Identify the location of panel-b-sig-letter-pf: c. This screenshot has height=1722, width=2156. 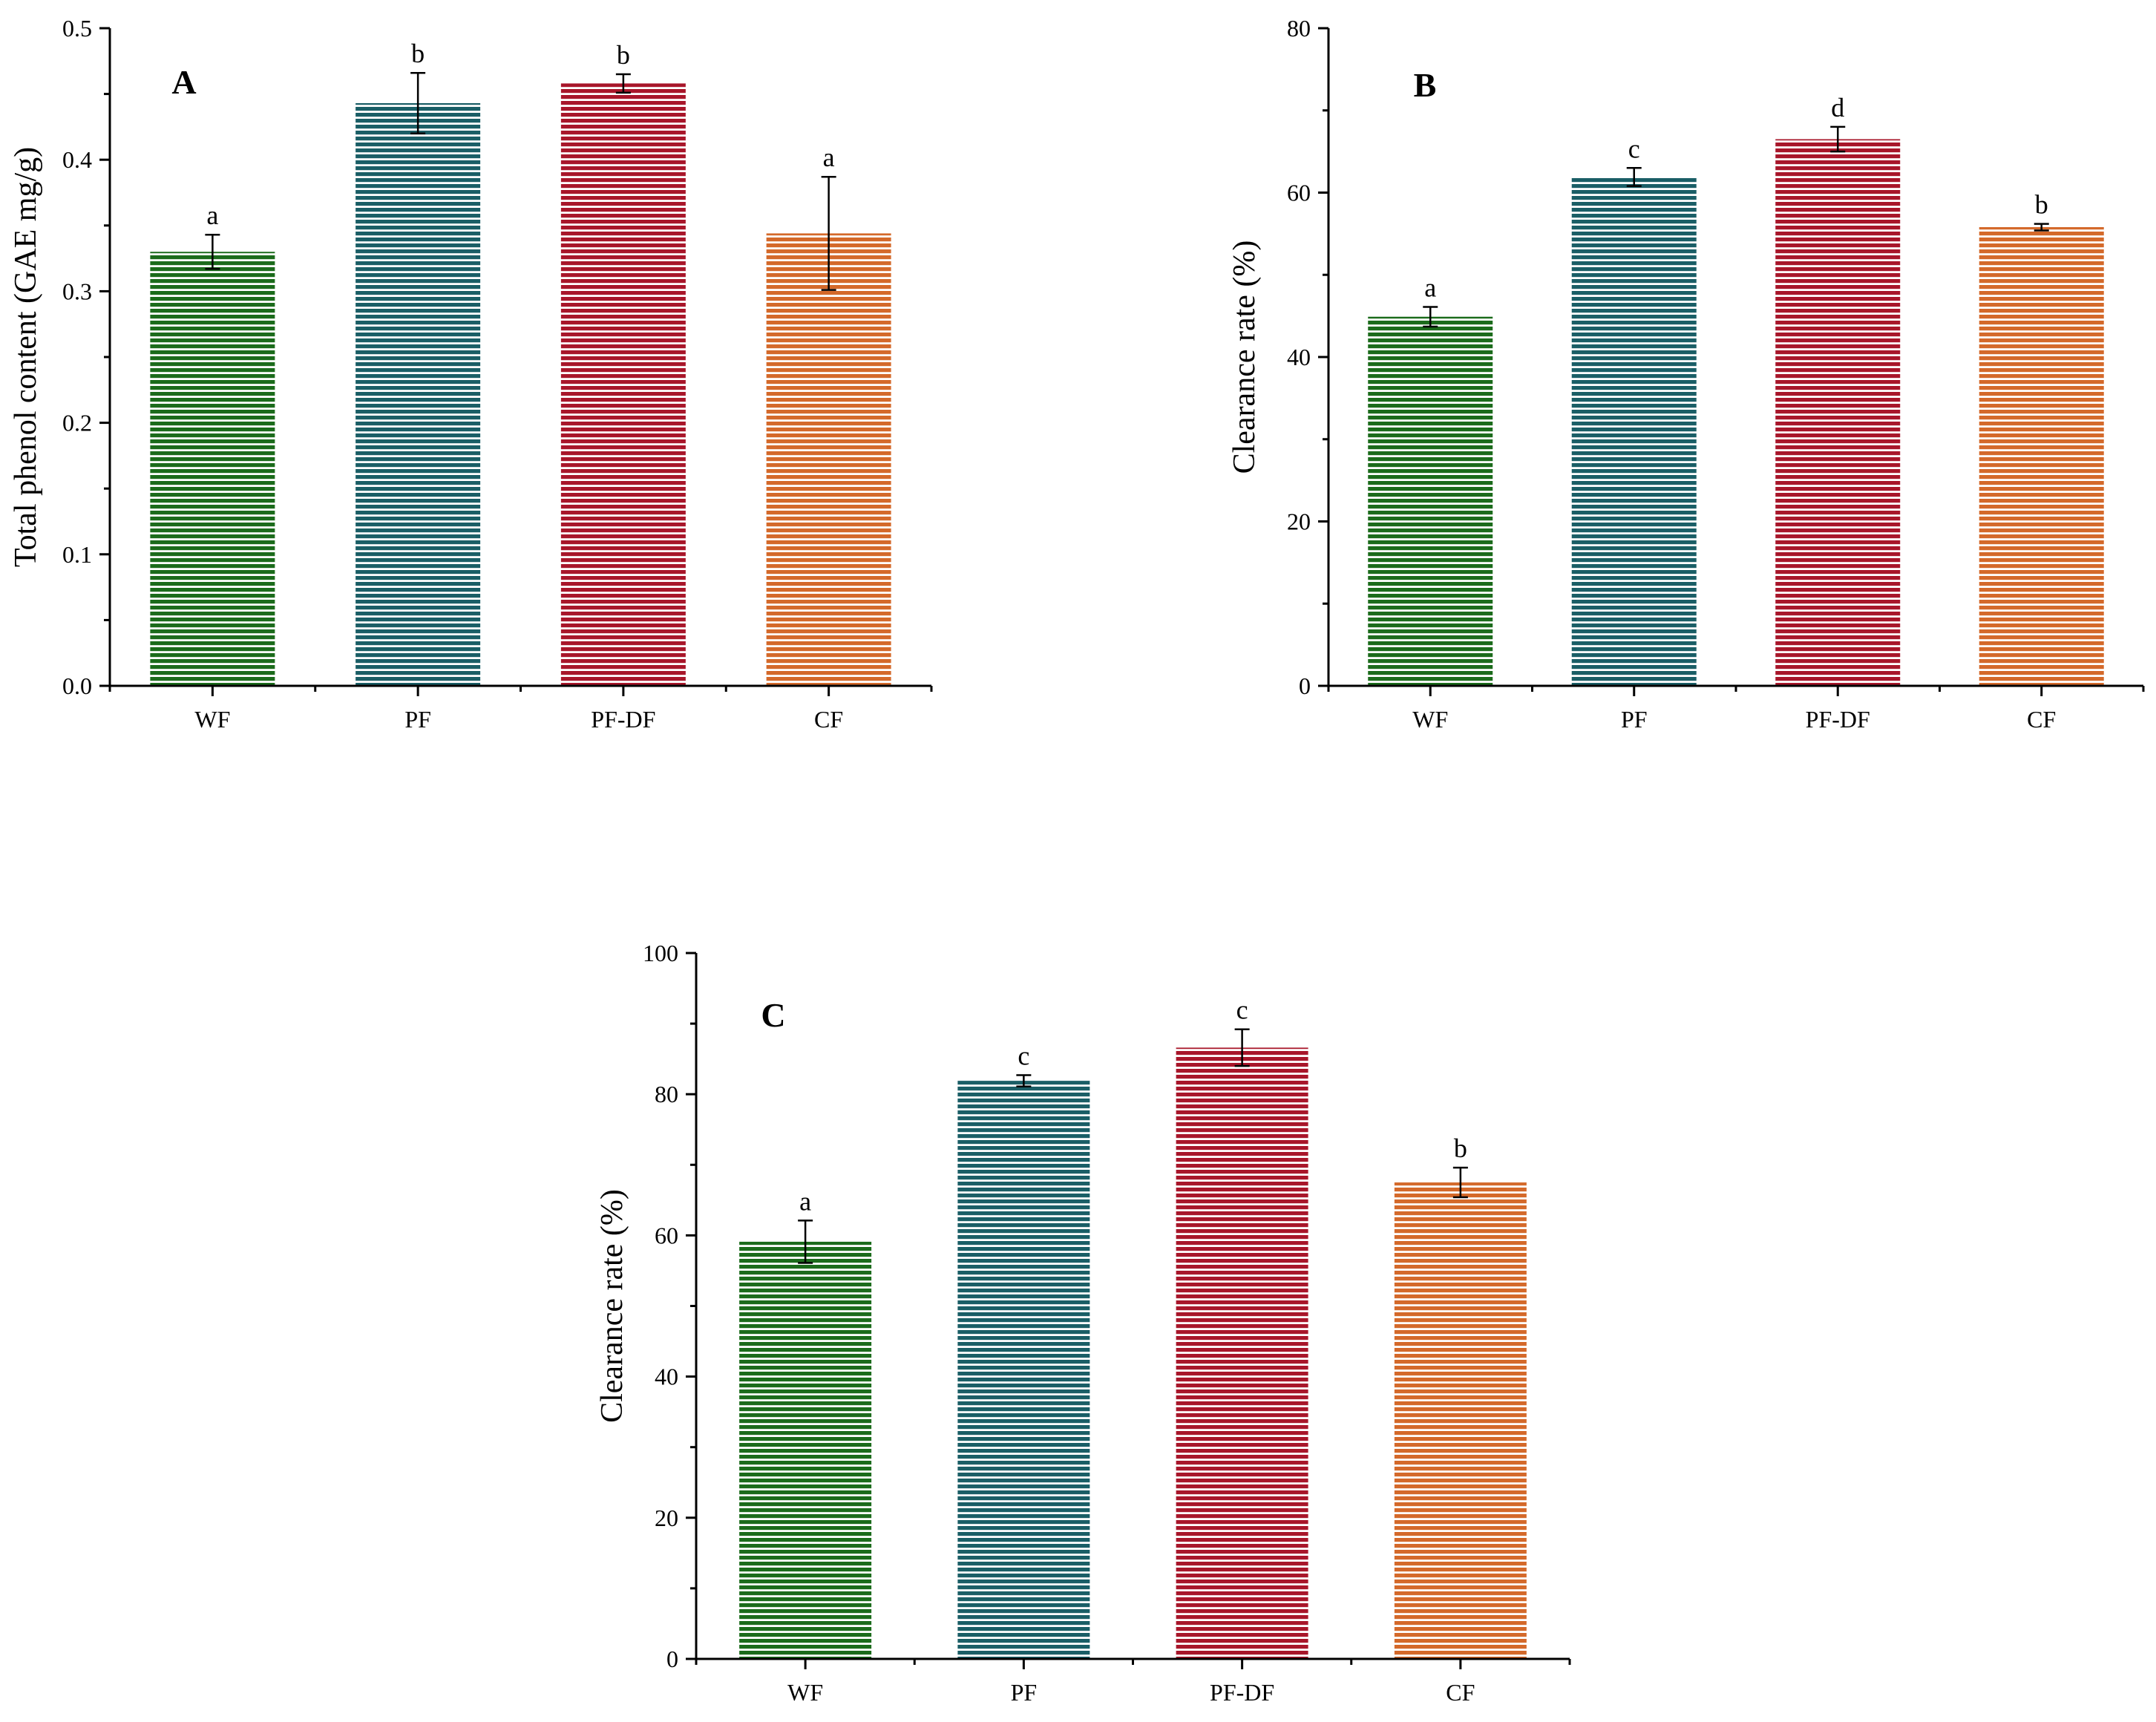
(1634, 148).